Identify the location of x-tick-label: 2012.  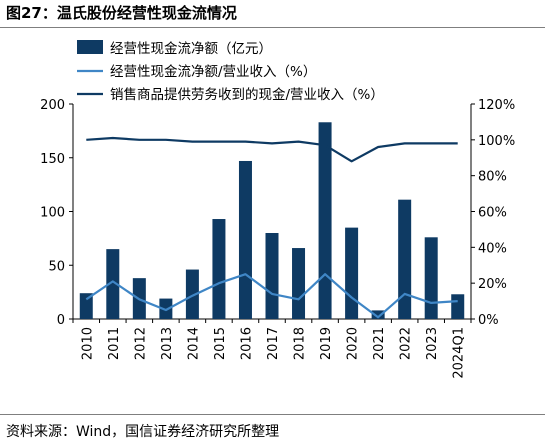
(140, 343).